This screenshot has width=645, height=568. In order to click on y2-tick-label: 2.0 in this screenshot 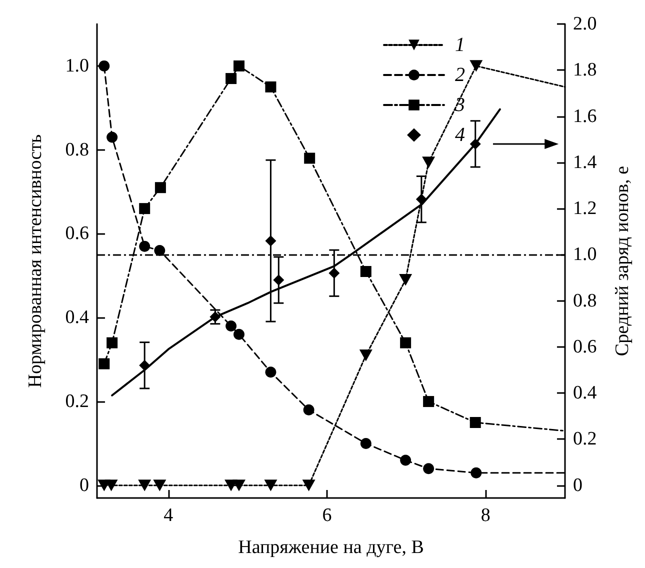, I will do `click(585, 24)`.